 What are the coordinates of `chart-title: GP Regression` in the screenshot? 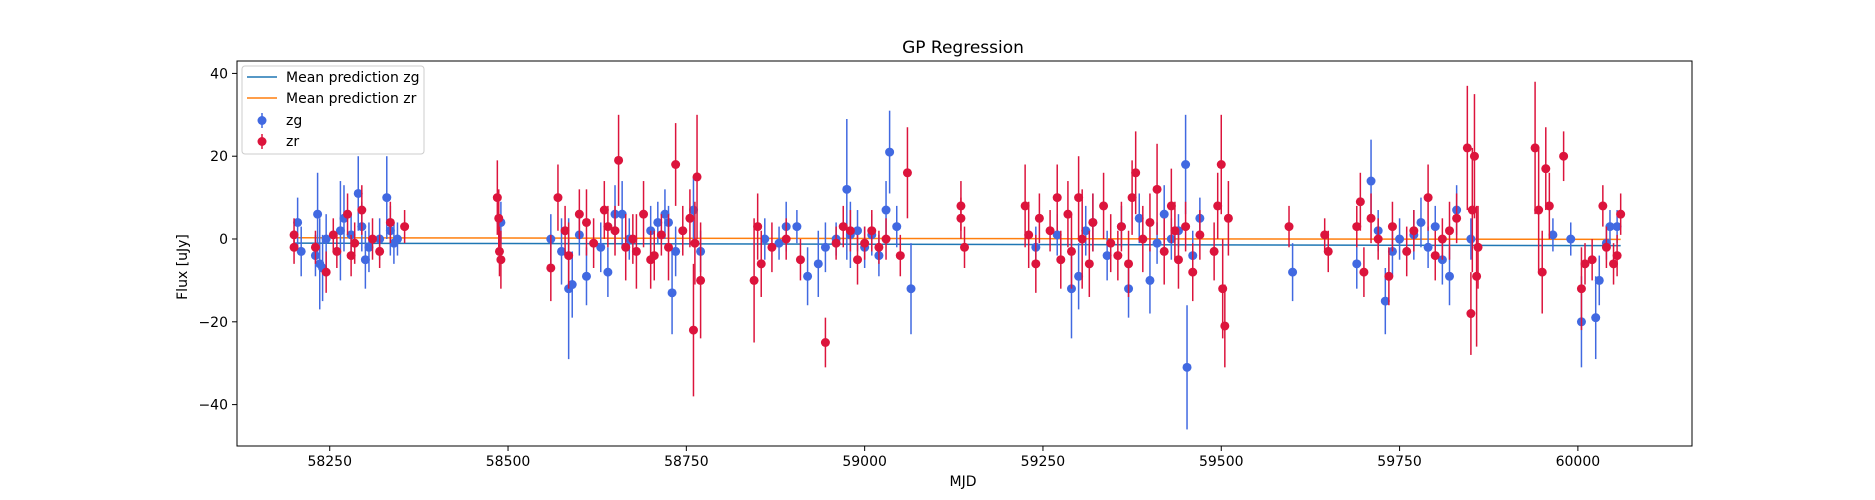 It's located at (963, 48).